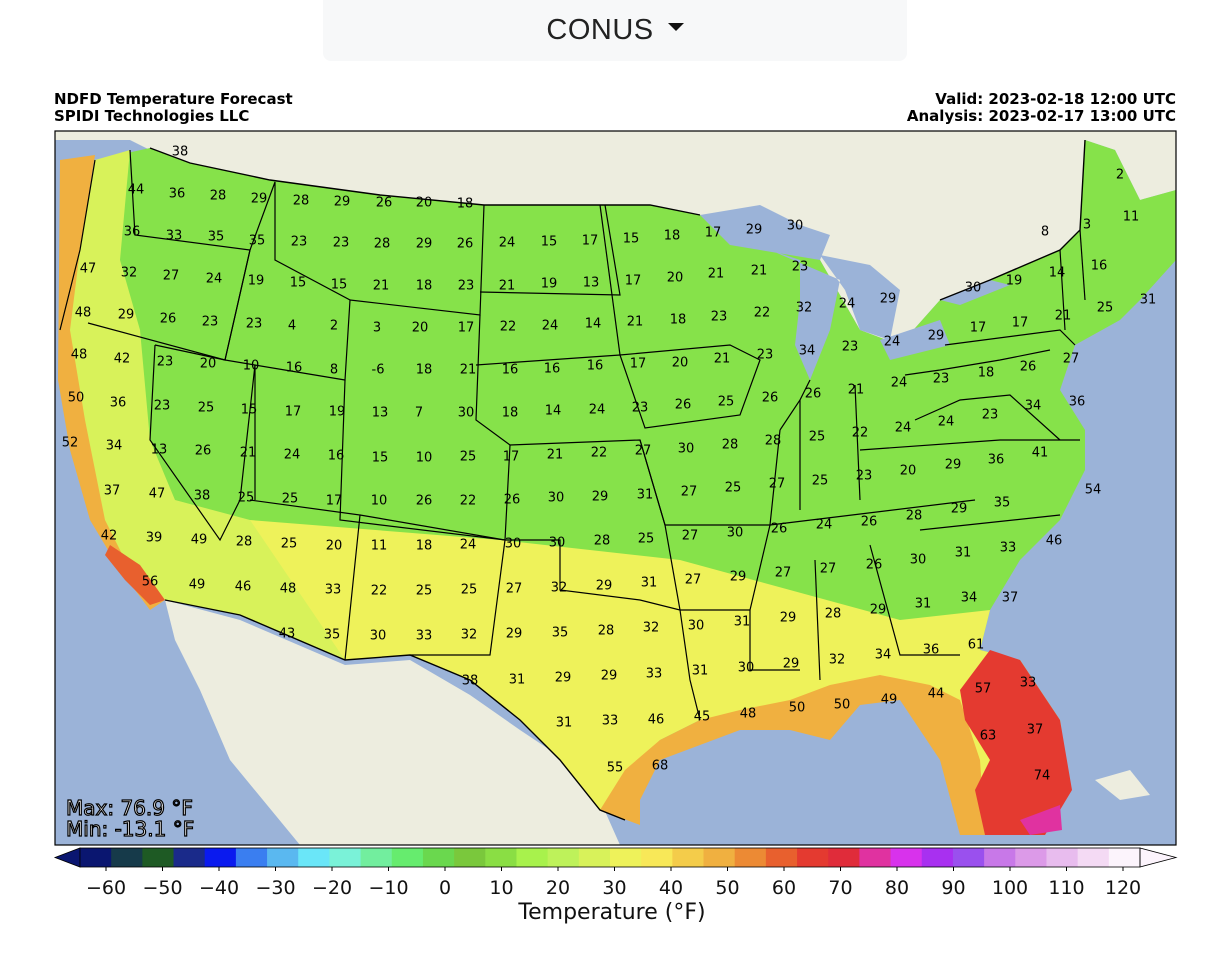 The image size is (1224, 960). I want to click on map-source: SPIDI Technologies LLC, so click(152, 116).